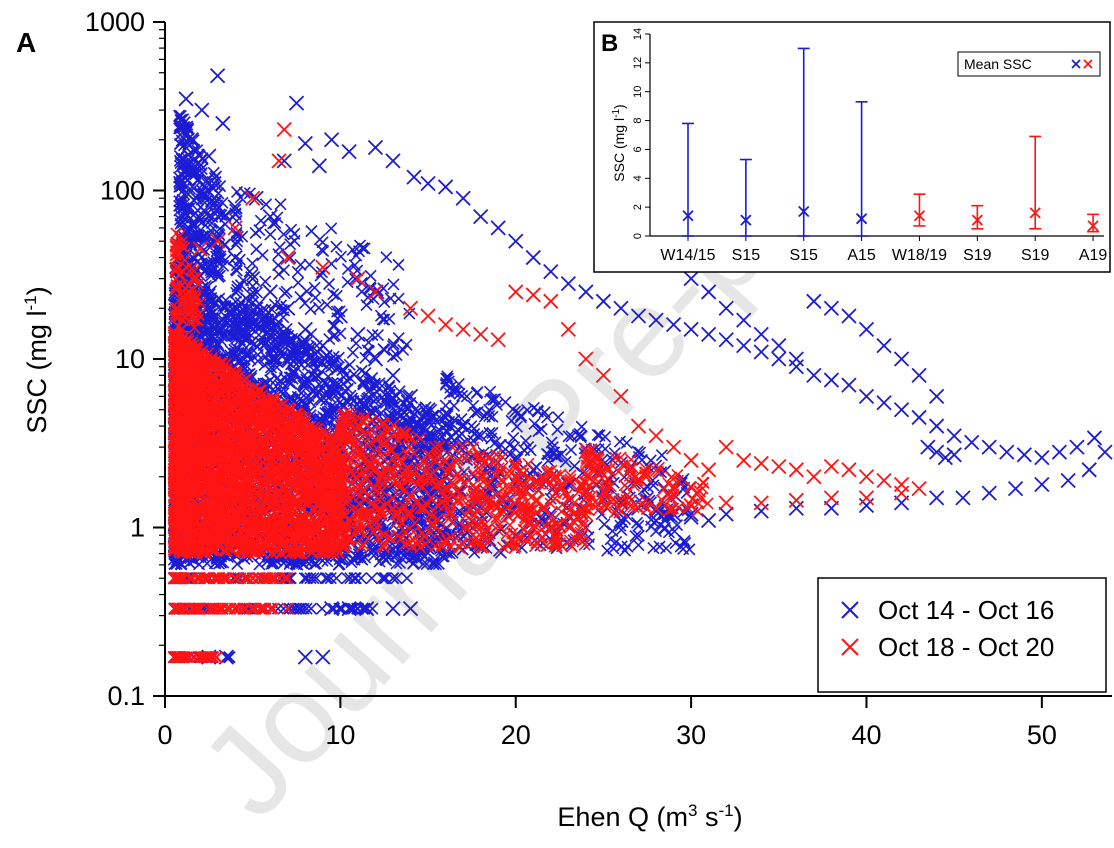  I want to click on y-tick-label: 1, so click(137, 528).